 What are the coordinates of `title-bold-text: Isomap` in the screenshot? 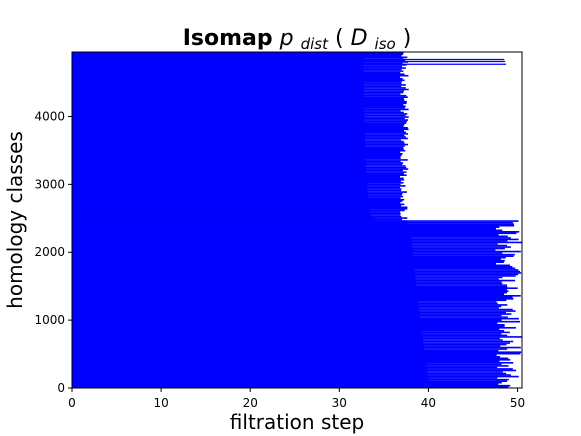 It's located at (228, 38).